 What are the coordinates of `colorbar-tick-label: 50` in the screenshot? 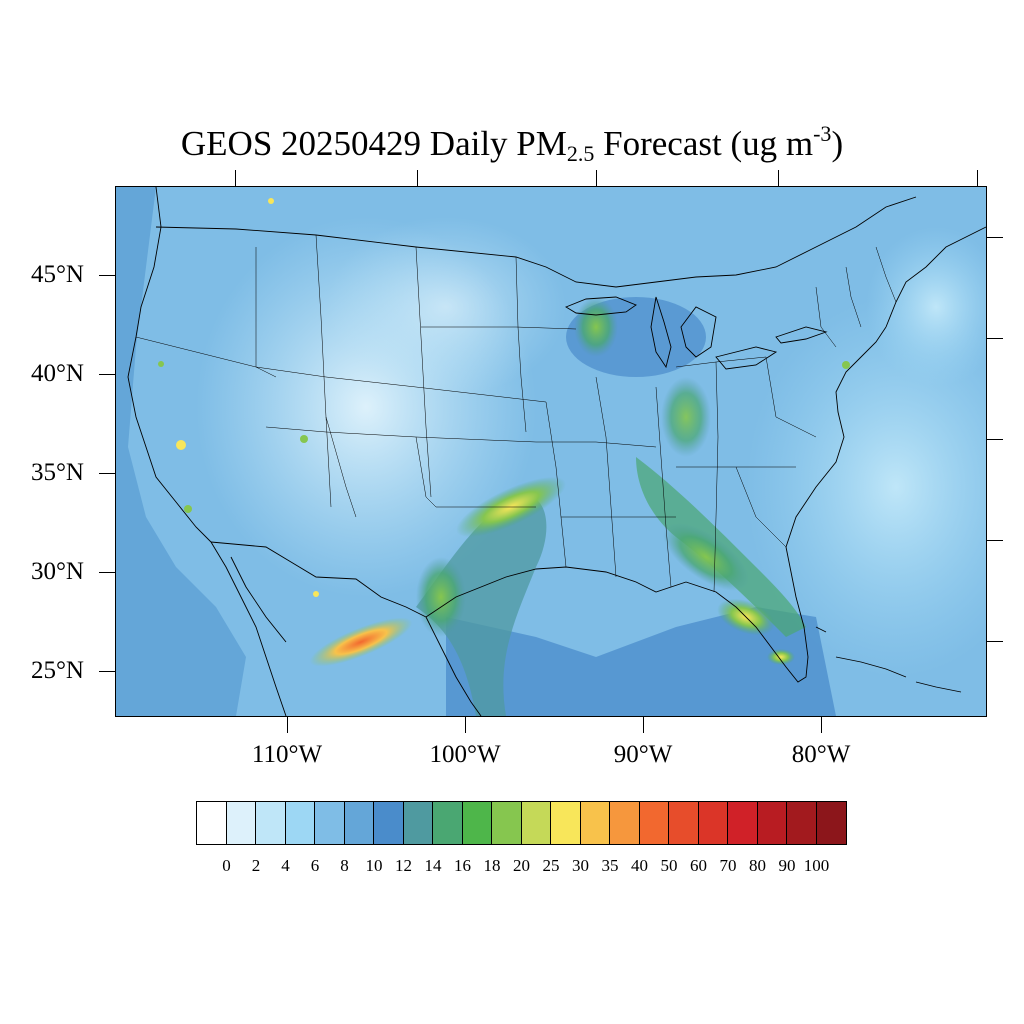 It's located at (669, 865).